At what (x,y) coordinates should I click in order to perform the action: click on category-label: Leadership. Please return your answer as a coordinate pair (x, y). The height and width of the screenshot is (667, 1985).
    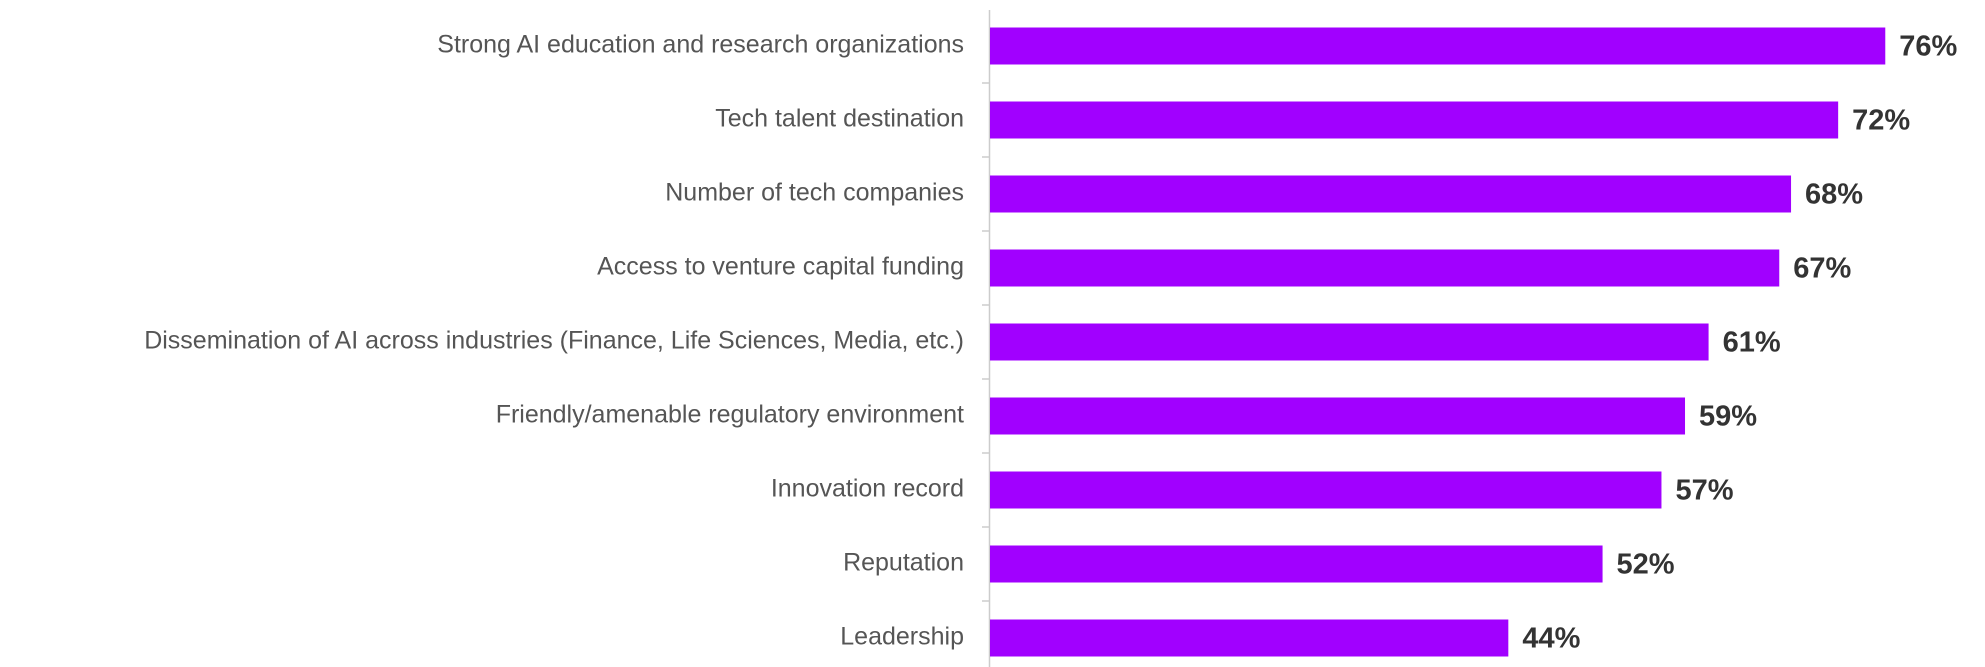
    Looking at the image, I should click on (902, 637).